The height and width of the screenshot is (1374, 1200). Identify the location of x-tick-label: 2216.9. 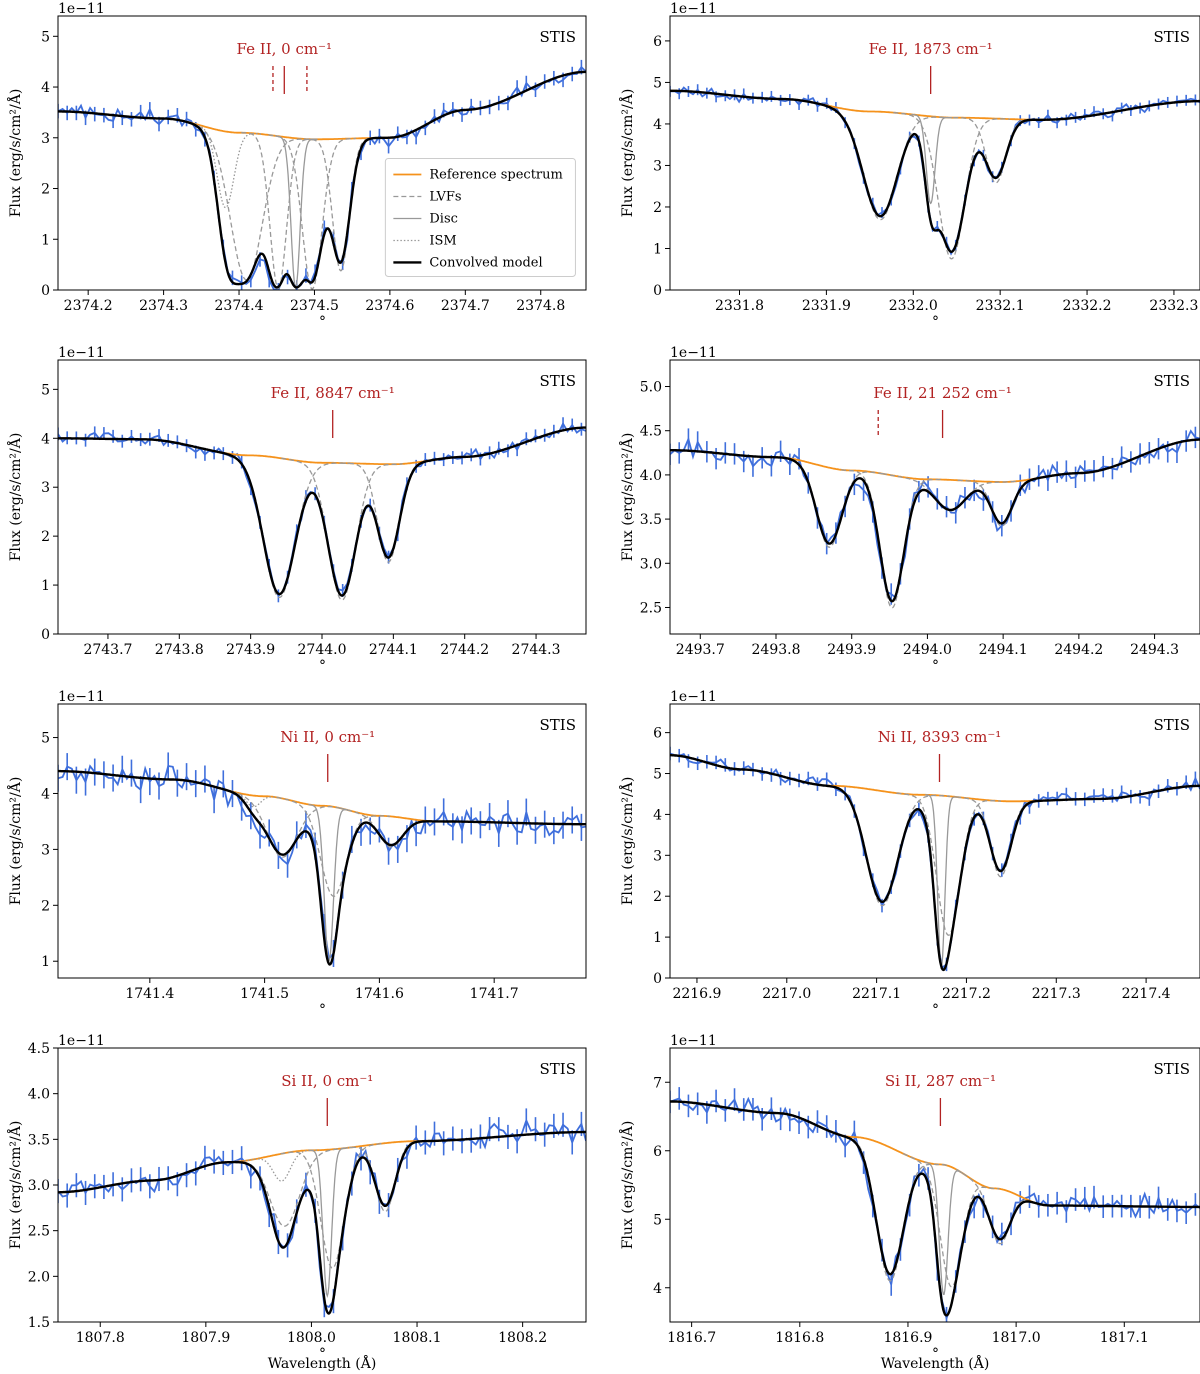
(696, 994).